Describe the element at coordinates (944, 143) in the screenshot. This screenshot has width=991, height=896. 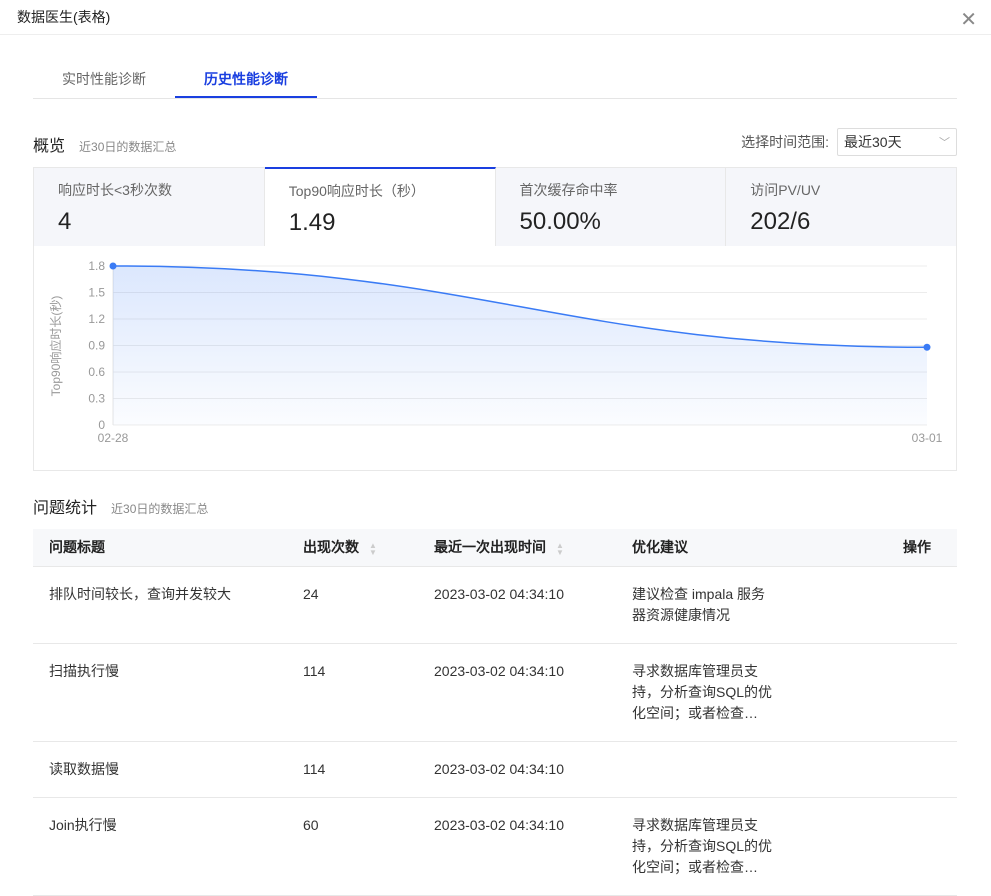
I see `chevron-down-icon: ﹀` at that location.